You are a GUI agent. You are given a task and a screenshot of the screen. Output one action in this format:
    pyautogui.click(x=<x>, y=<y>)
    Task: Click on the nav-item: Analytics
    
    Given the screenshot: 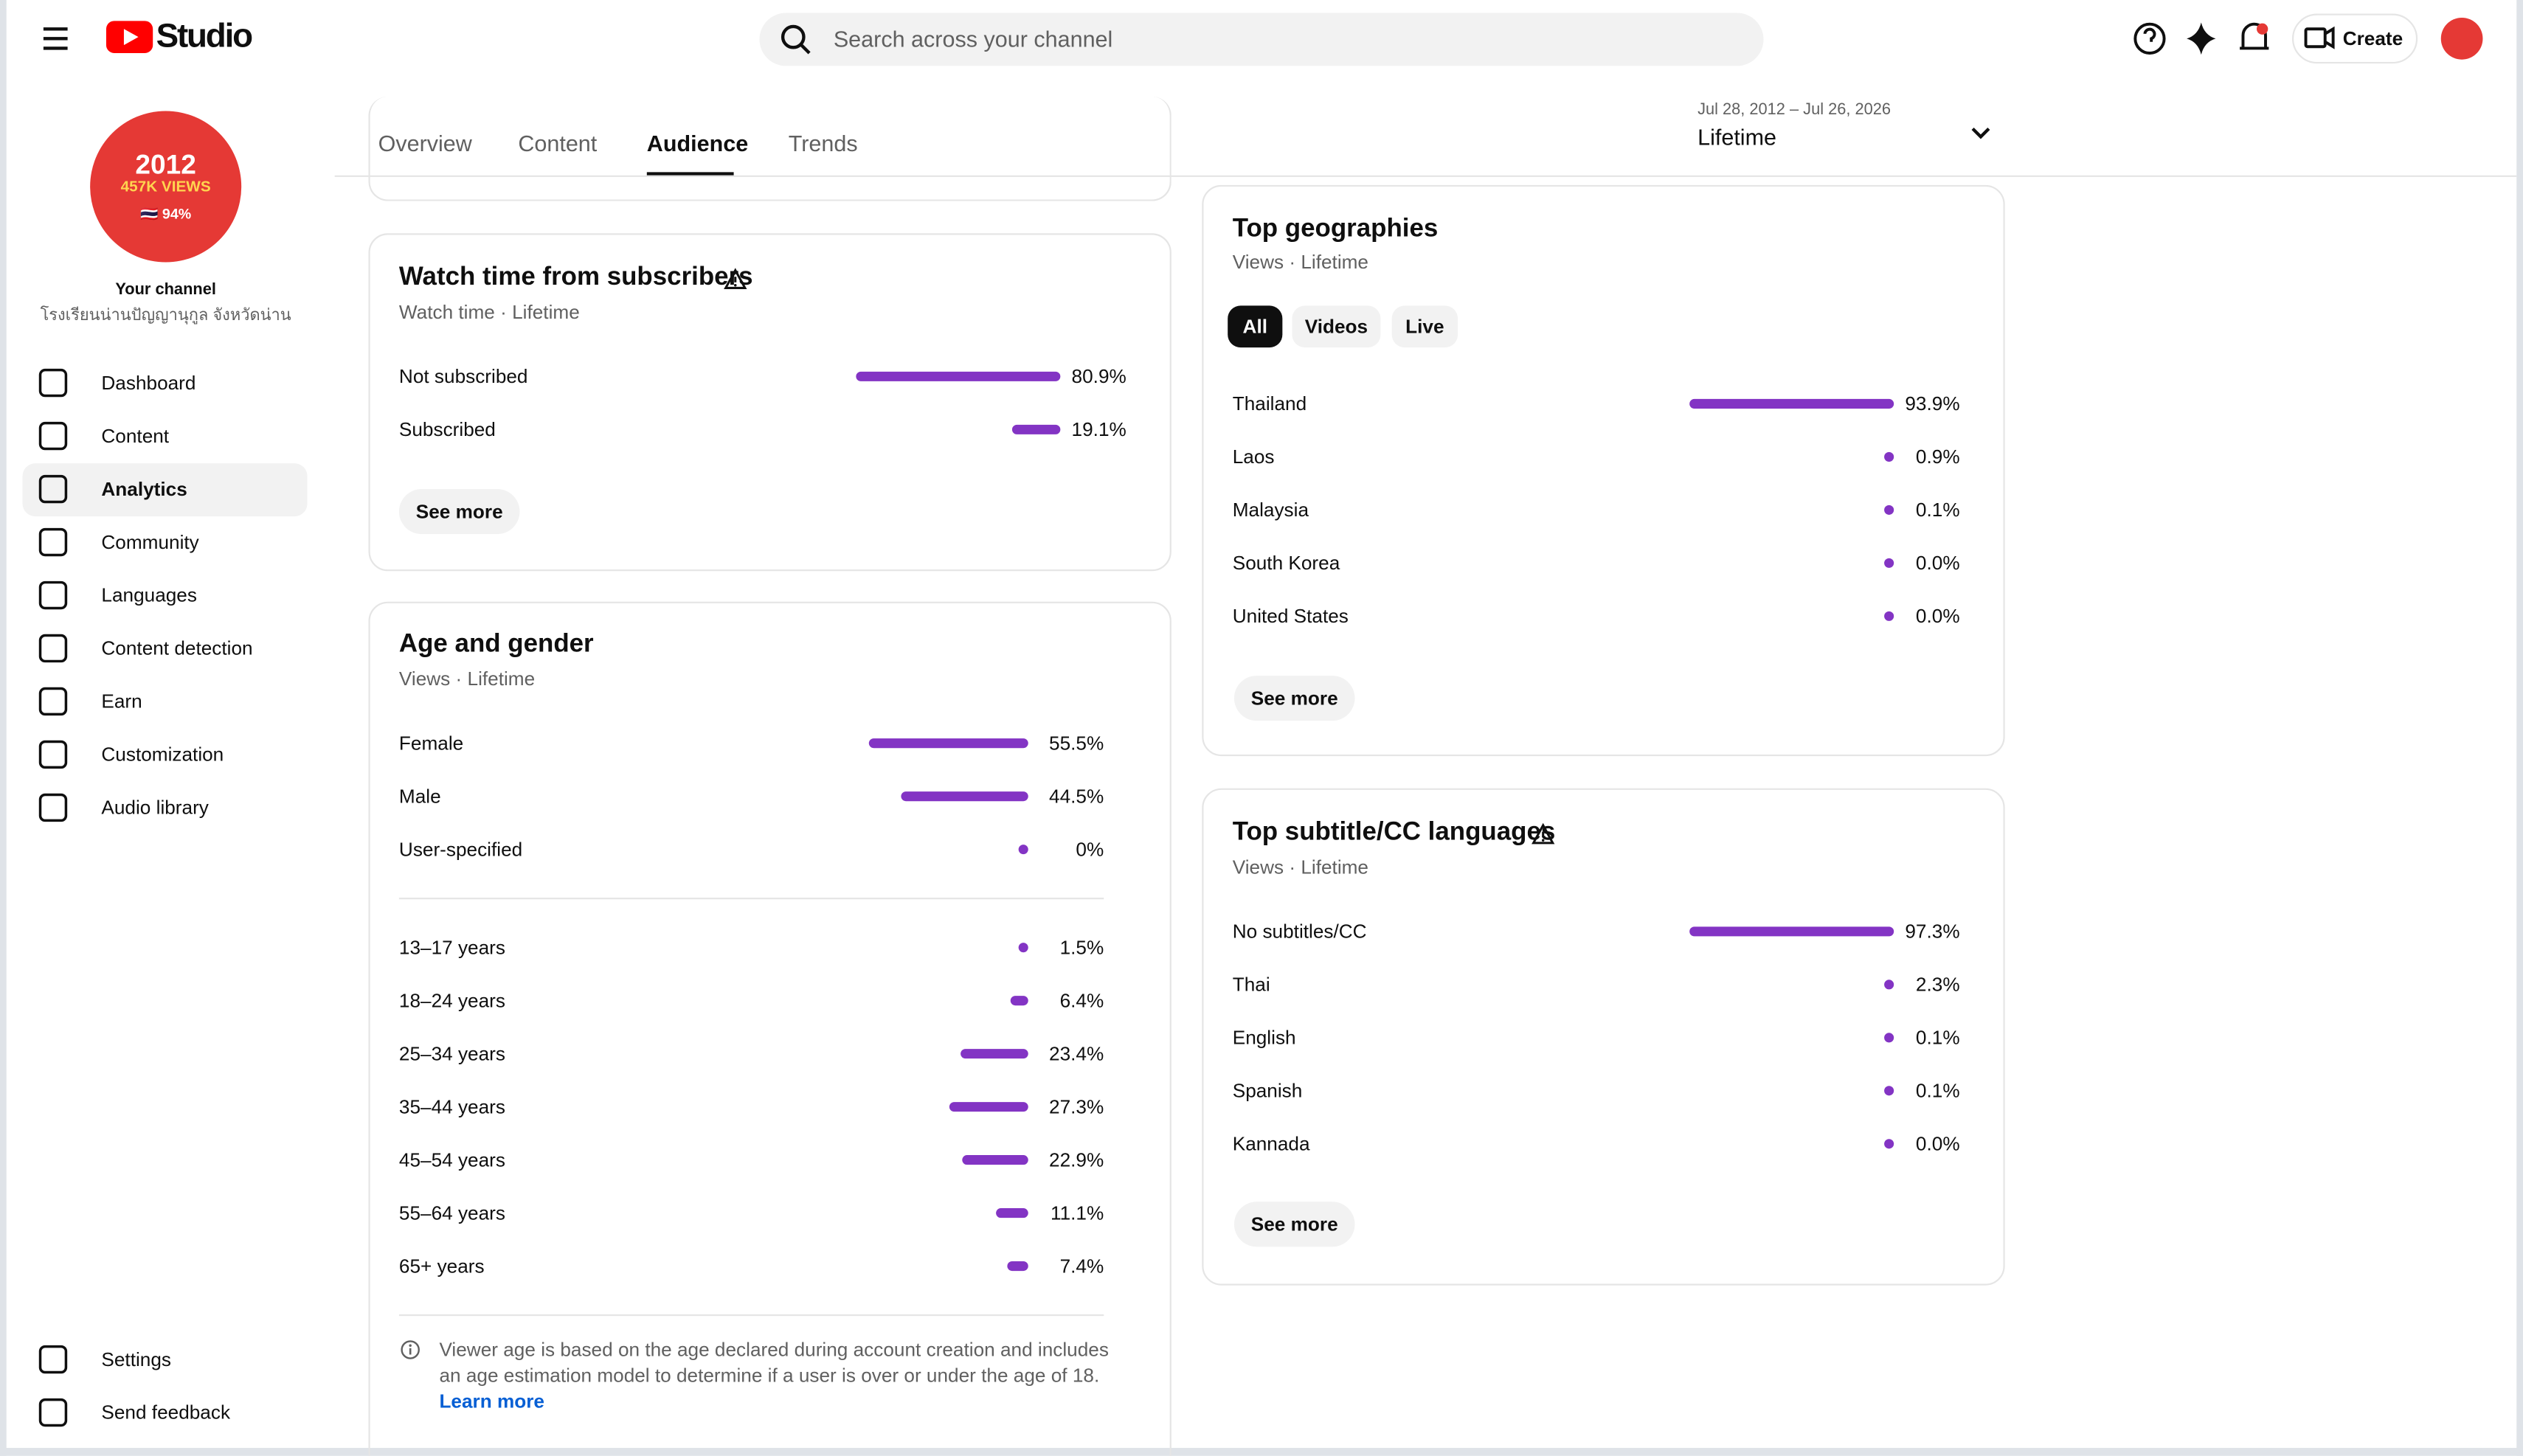 What is the action you would take?
    pyautogui.click(x=144, y=489)
    